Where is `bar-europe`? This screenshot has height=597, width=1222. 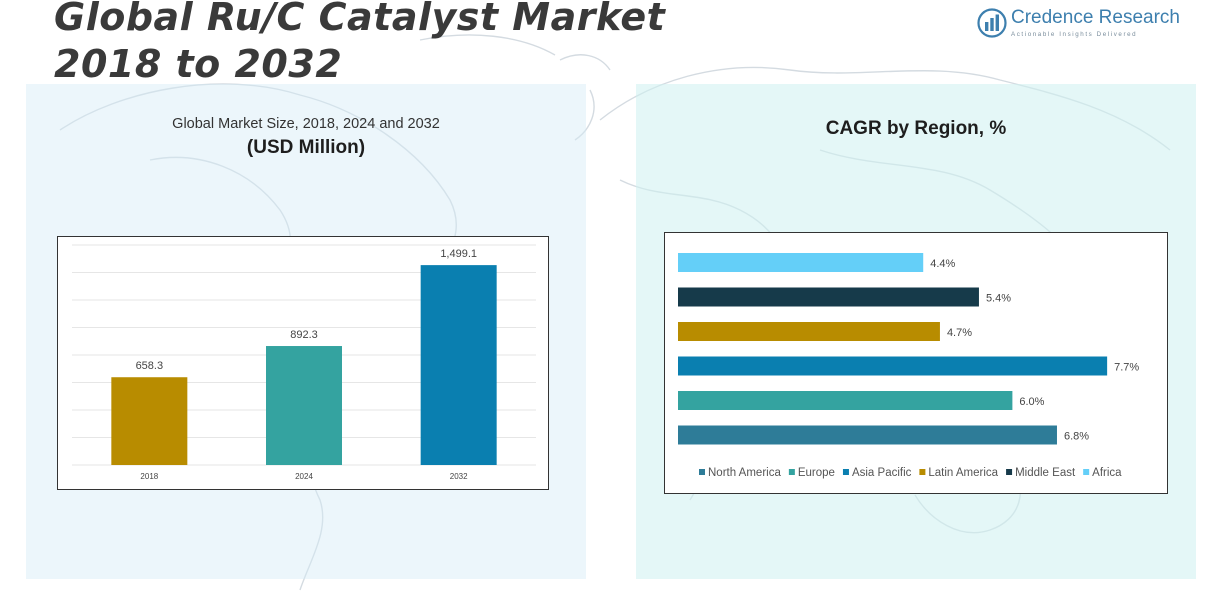
bar-europe is located at coordinates (845, 400).